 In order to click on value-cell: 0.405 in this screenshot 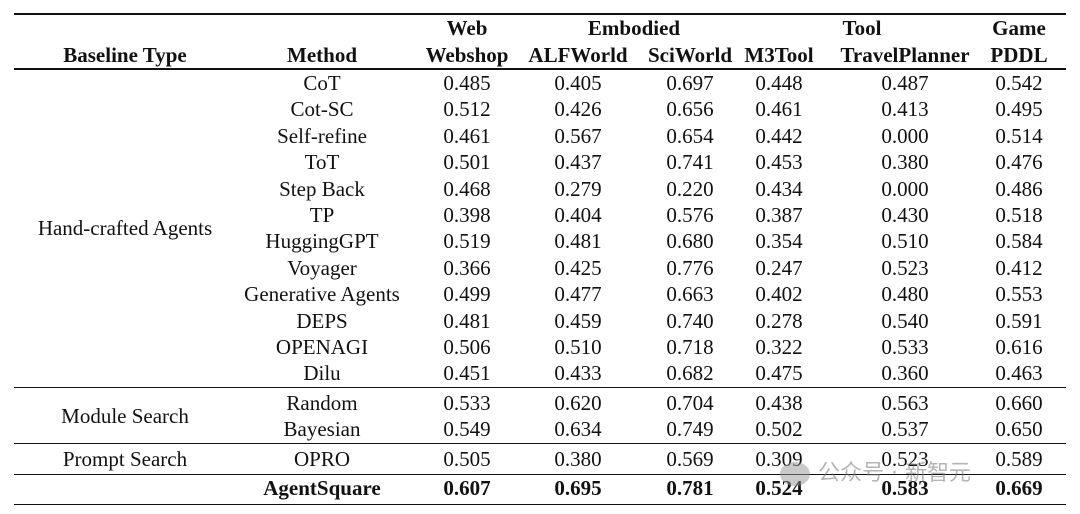, I will do `click(578, 83)`.